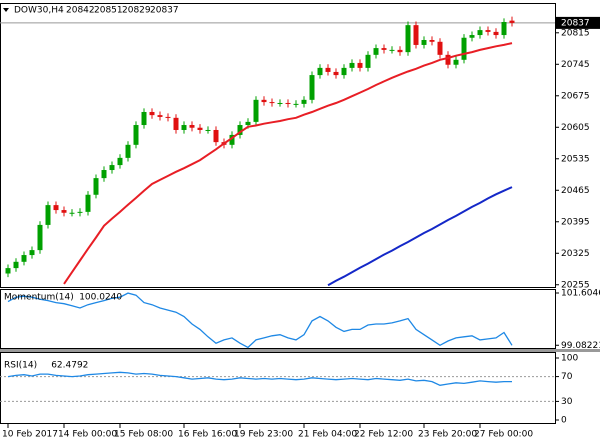  Describe the element at coordinates (569, 359) in the screenshot. I see `y-tick-label: 100` at that location.